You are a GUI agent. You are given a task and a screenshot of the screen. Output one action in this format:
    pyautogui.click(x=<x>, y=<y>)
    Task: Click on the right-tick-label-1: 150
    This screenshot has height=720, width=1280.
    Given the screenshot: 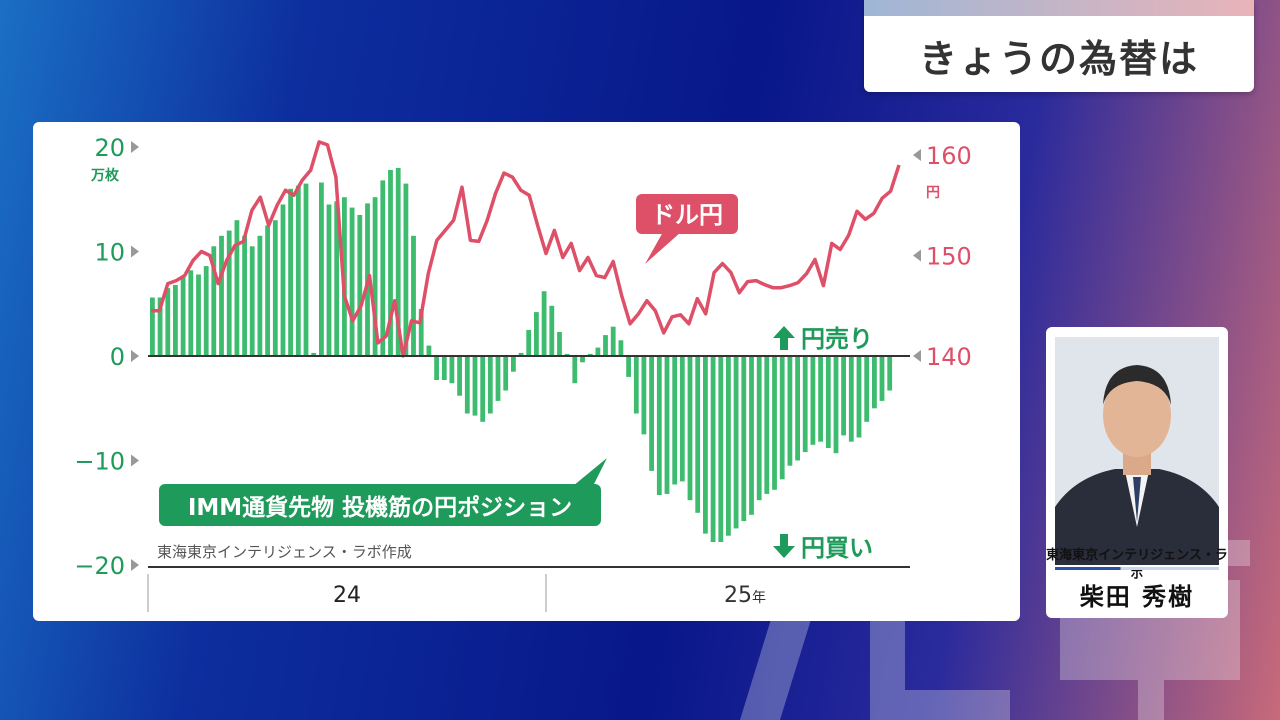 What is the action you would take?
    pyautogui.click(x=949, y=257)
    